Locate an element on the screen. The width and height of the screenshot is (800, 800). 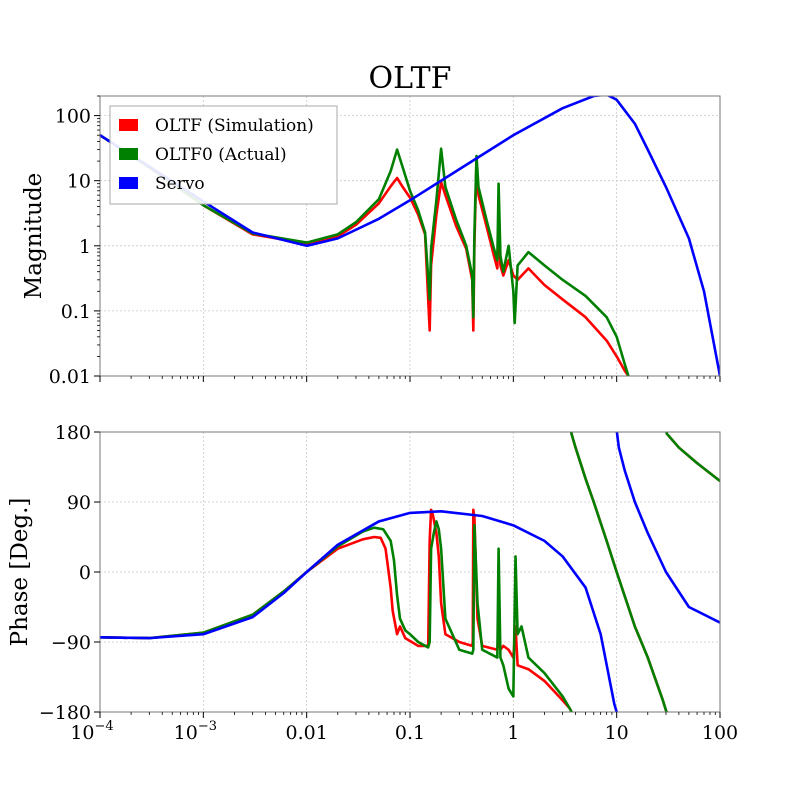
x-tick-label: 10 is located at coordinates (617, 733).